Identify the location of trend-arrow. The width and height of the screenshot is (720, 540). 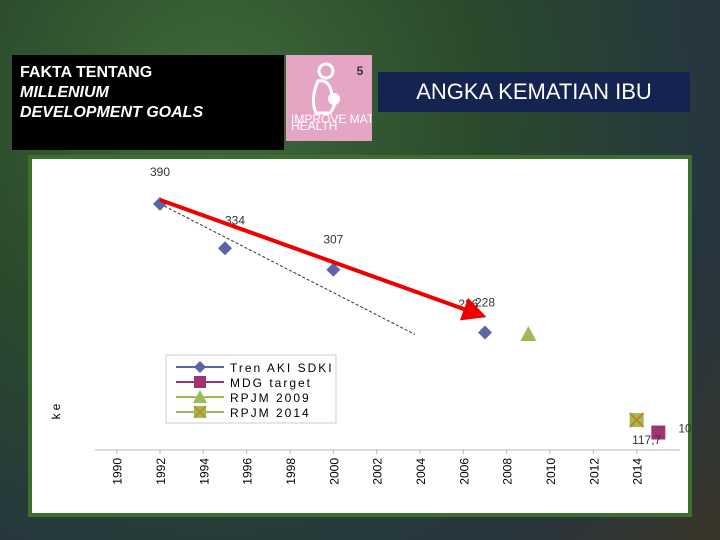
(323, 259).